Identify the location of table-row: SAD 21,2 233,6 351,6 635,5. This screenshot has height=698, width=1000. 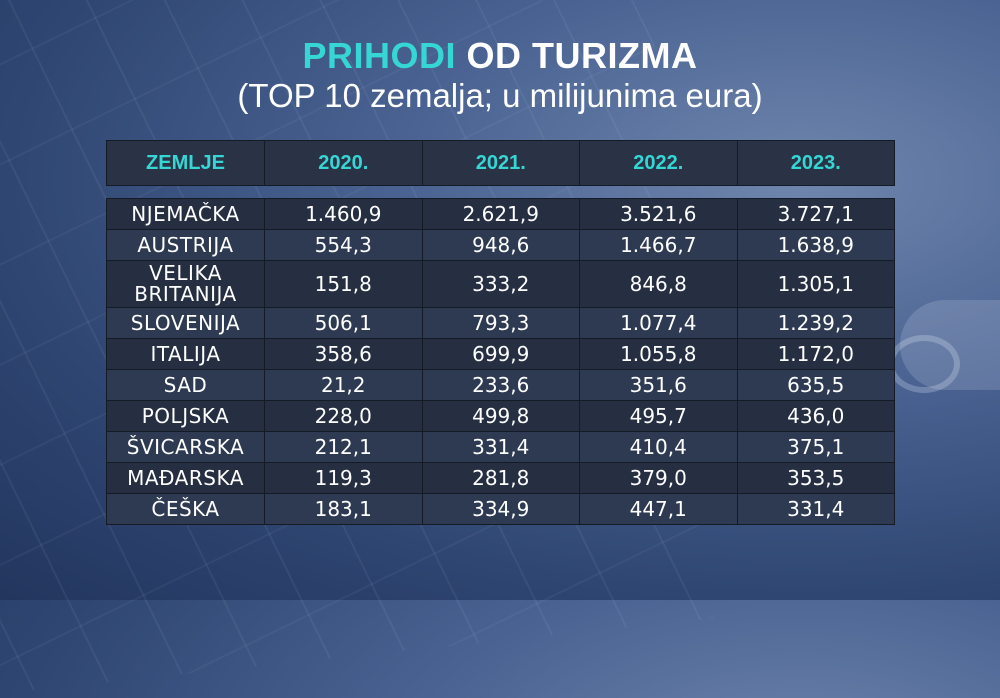
(500, 385).